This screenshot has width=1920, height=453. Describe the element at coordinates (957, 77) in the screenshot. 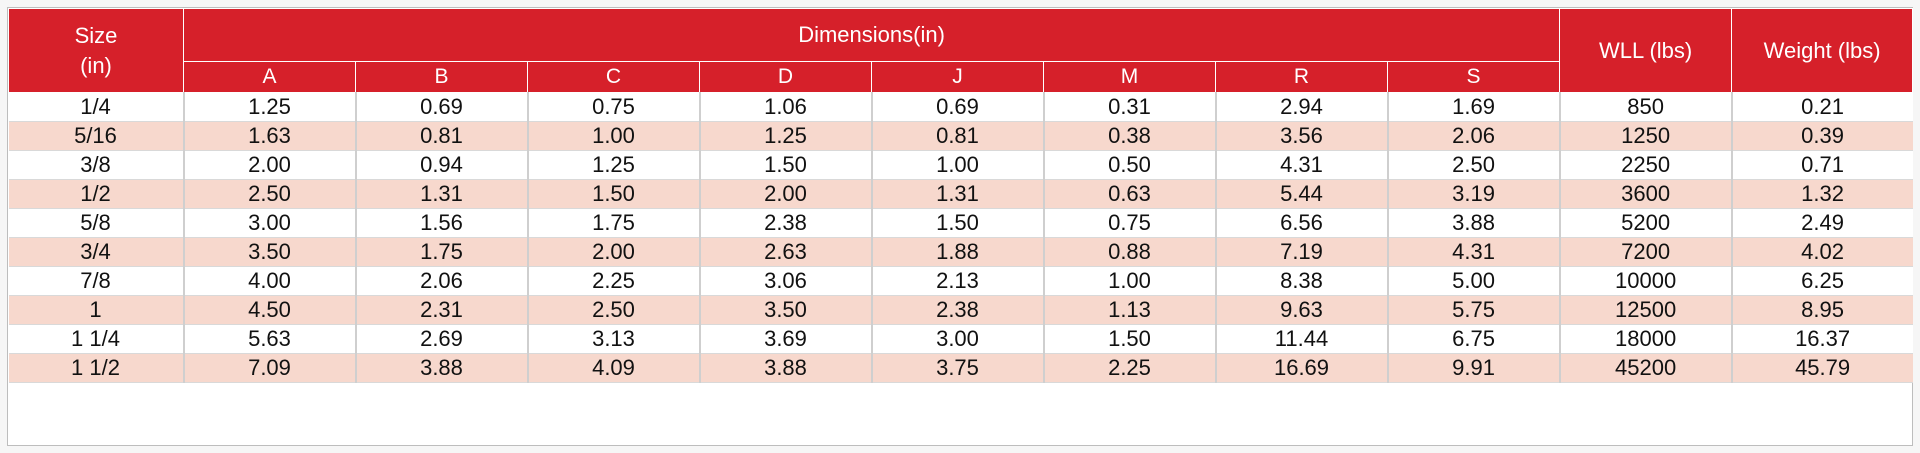

I see `header-dim-j: J` at that location.